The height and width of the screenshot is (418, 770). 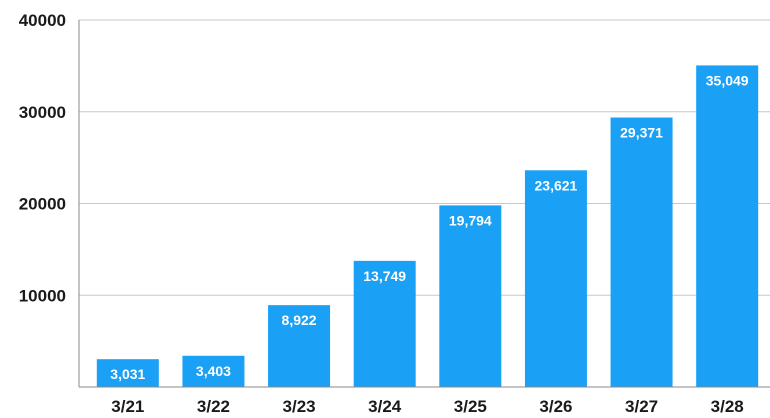 I want to click on bar-value-label: 19,794, so click(x=470, y=220).